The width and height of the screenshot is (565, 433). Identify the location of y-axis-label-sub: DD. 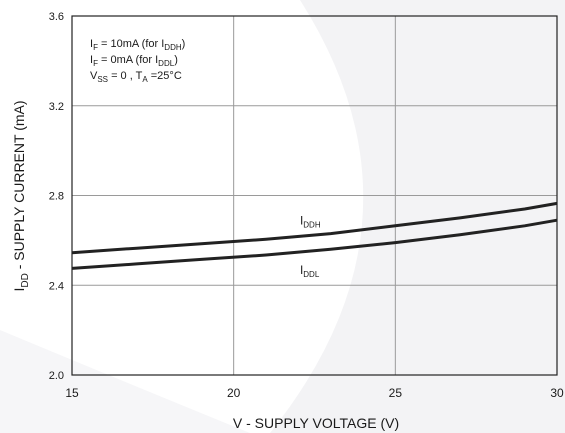
(25, 280).